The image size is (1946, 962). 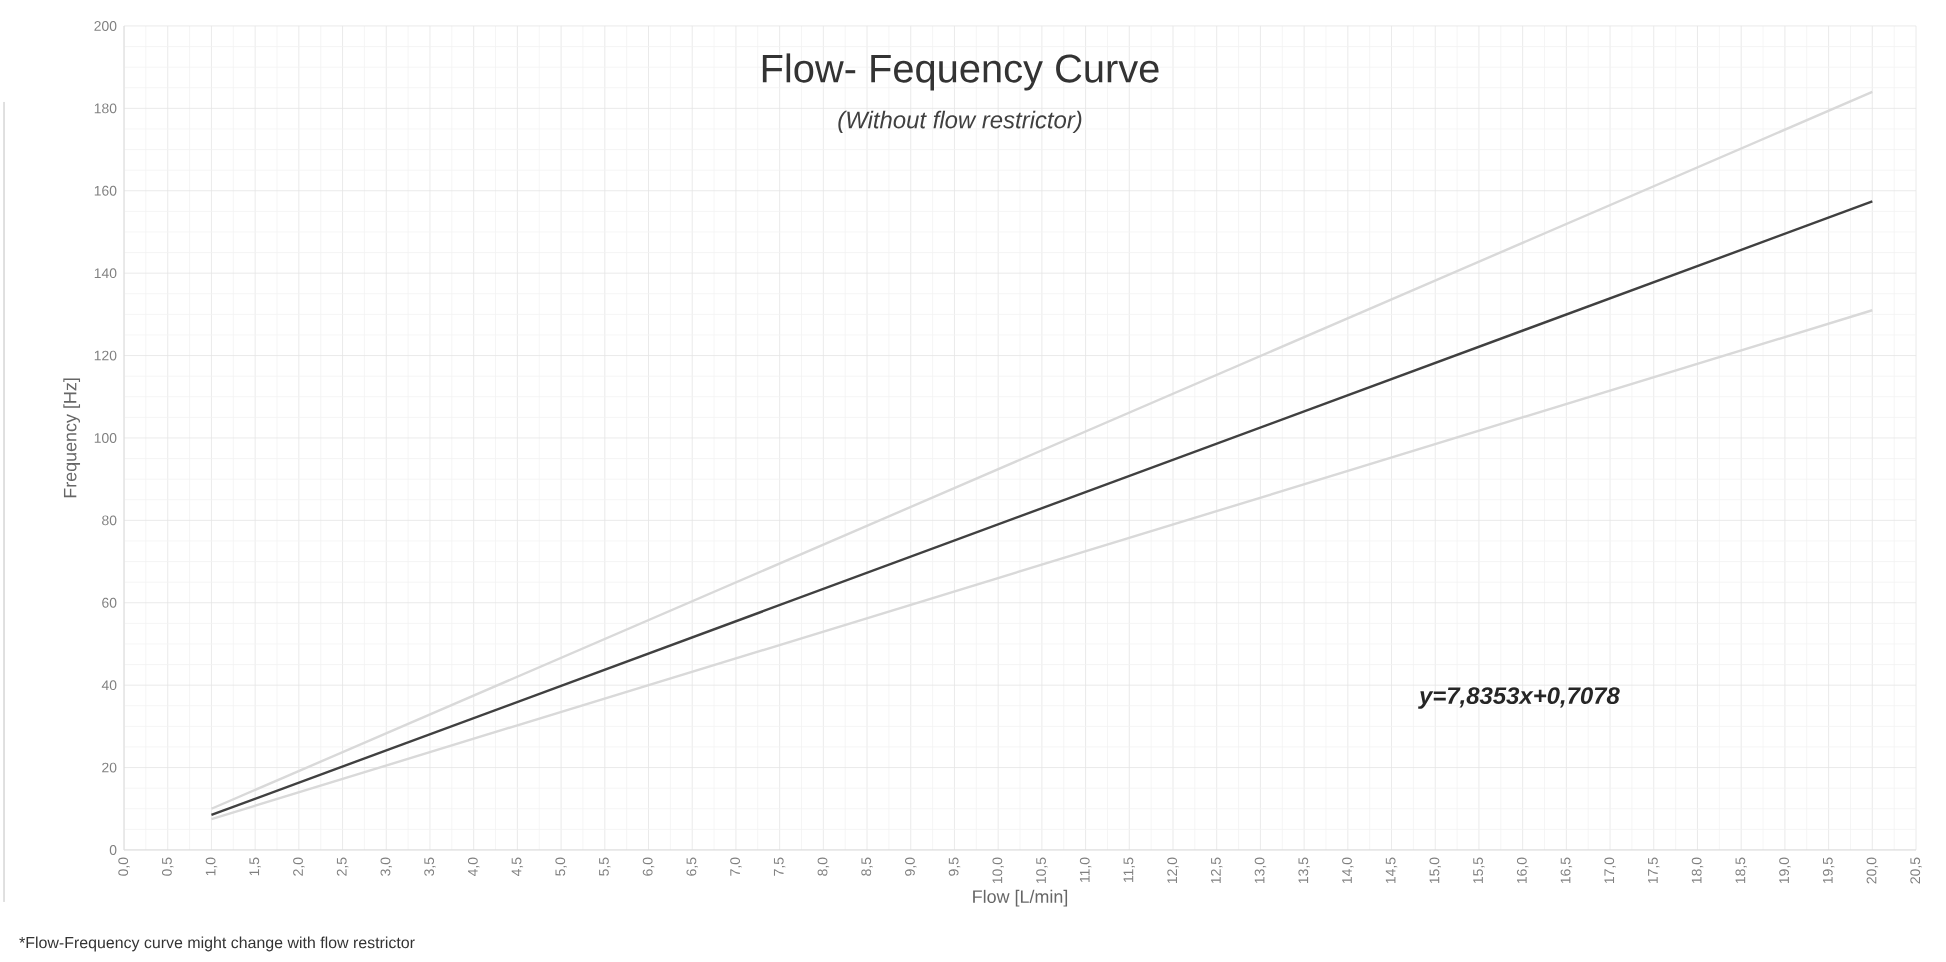 What do you see at coordinates (960, 122) in the screenshot?
I see `text: (Without flow restrictor)` at bounding box center [960, 122].